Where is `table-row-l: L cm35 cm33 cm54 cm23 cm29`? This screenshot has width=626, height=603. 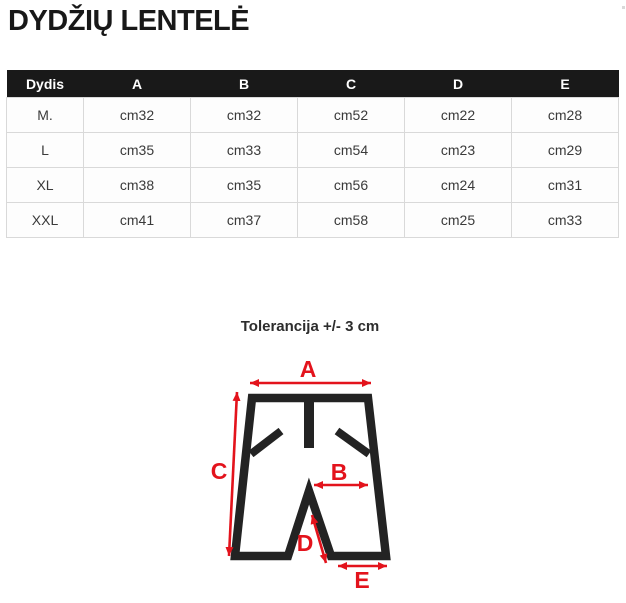
table-row-l: L cm35 cm33 cm54 cm23 cm29 is located at coordinates (312, 150).